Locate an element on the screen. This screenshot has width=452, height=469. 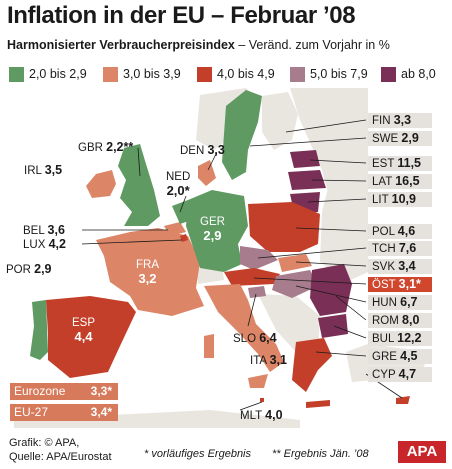
country-uk is located at coordinates (139, 185).